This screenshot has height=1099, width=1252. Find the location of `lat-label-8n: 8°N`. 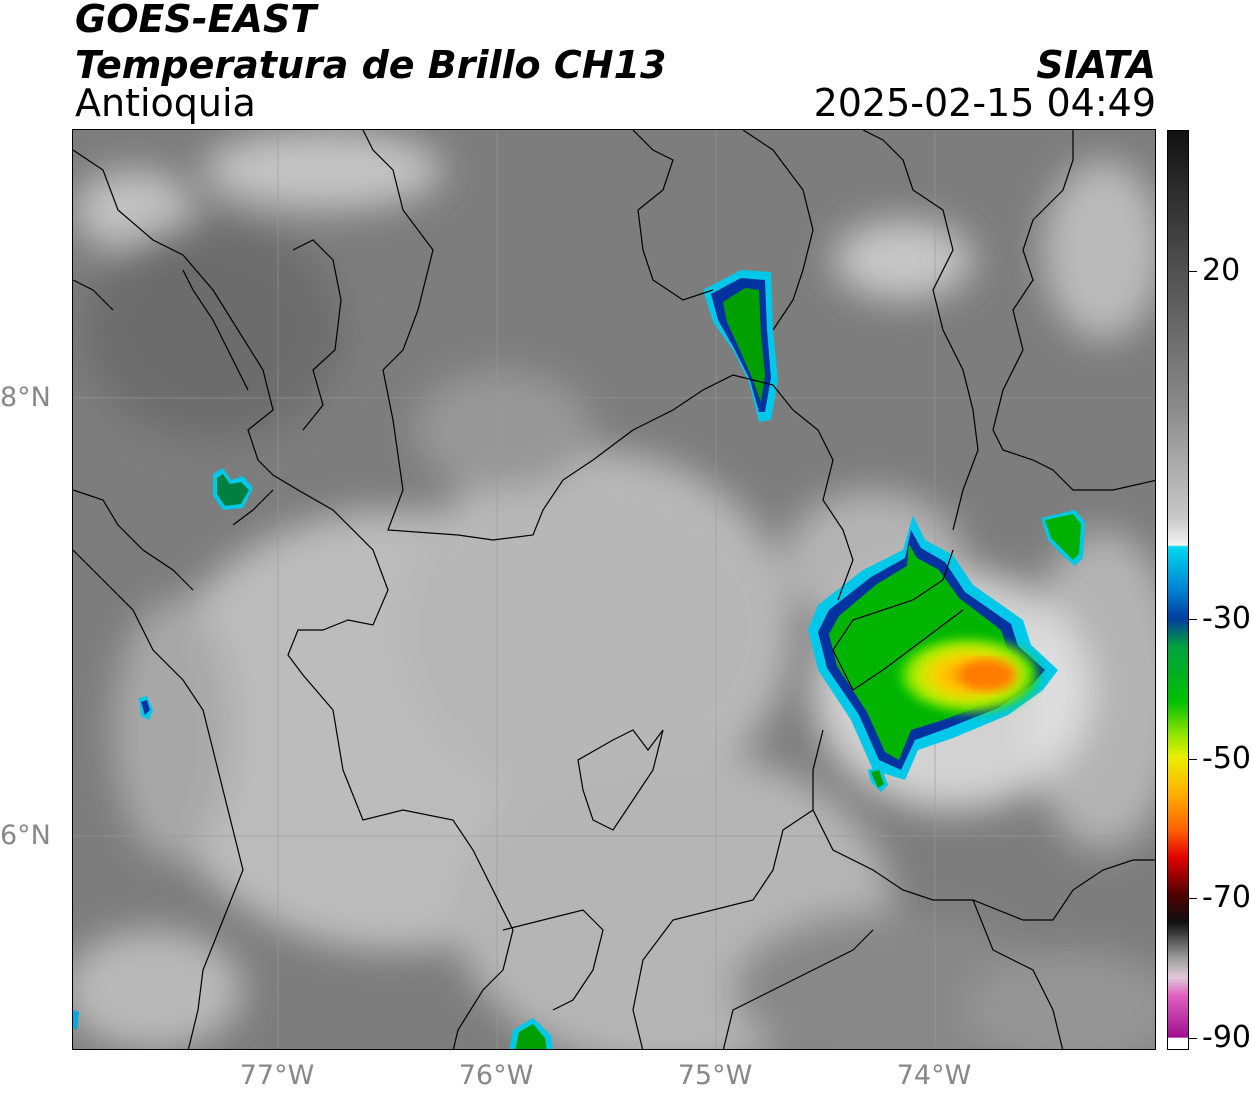

lat-label-8n: 8°N is located at coordinates (25, 397).